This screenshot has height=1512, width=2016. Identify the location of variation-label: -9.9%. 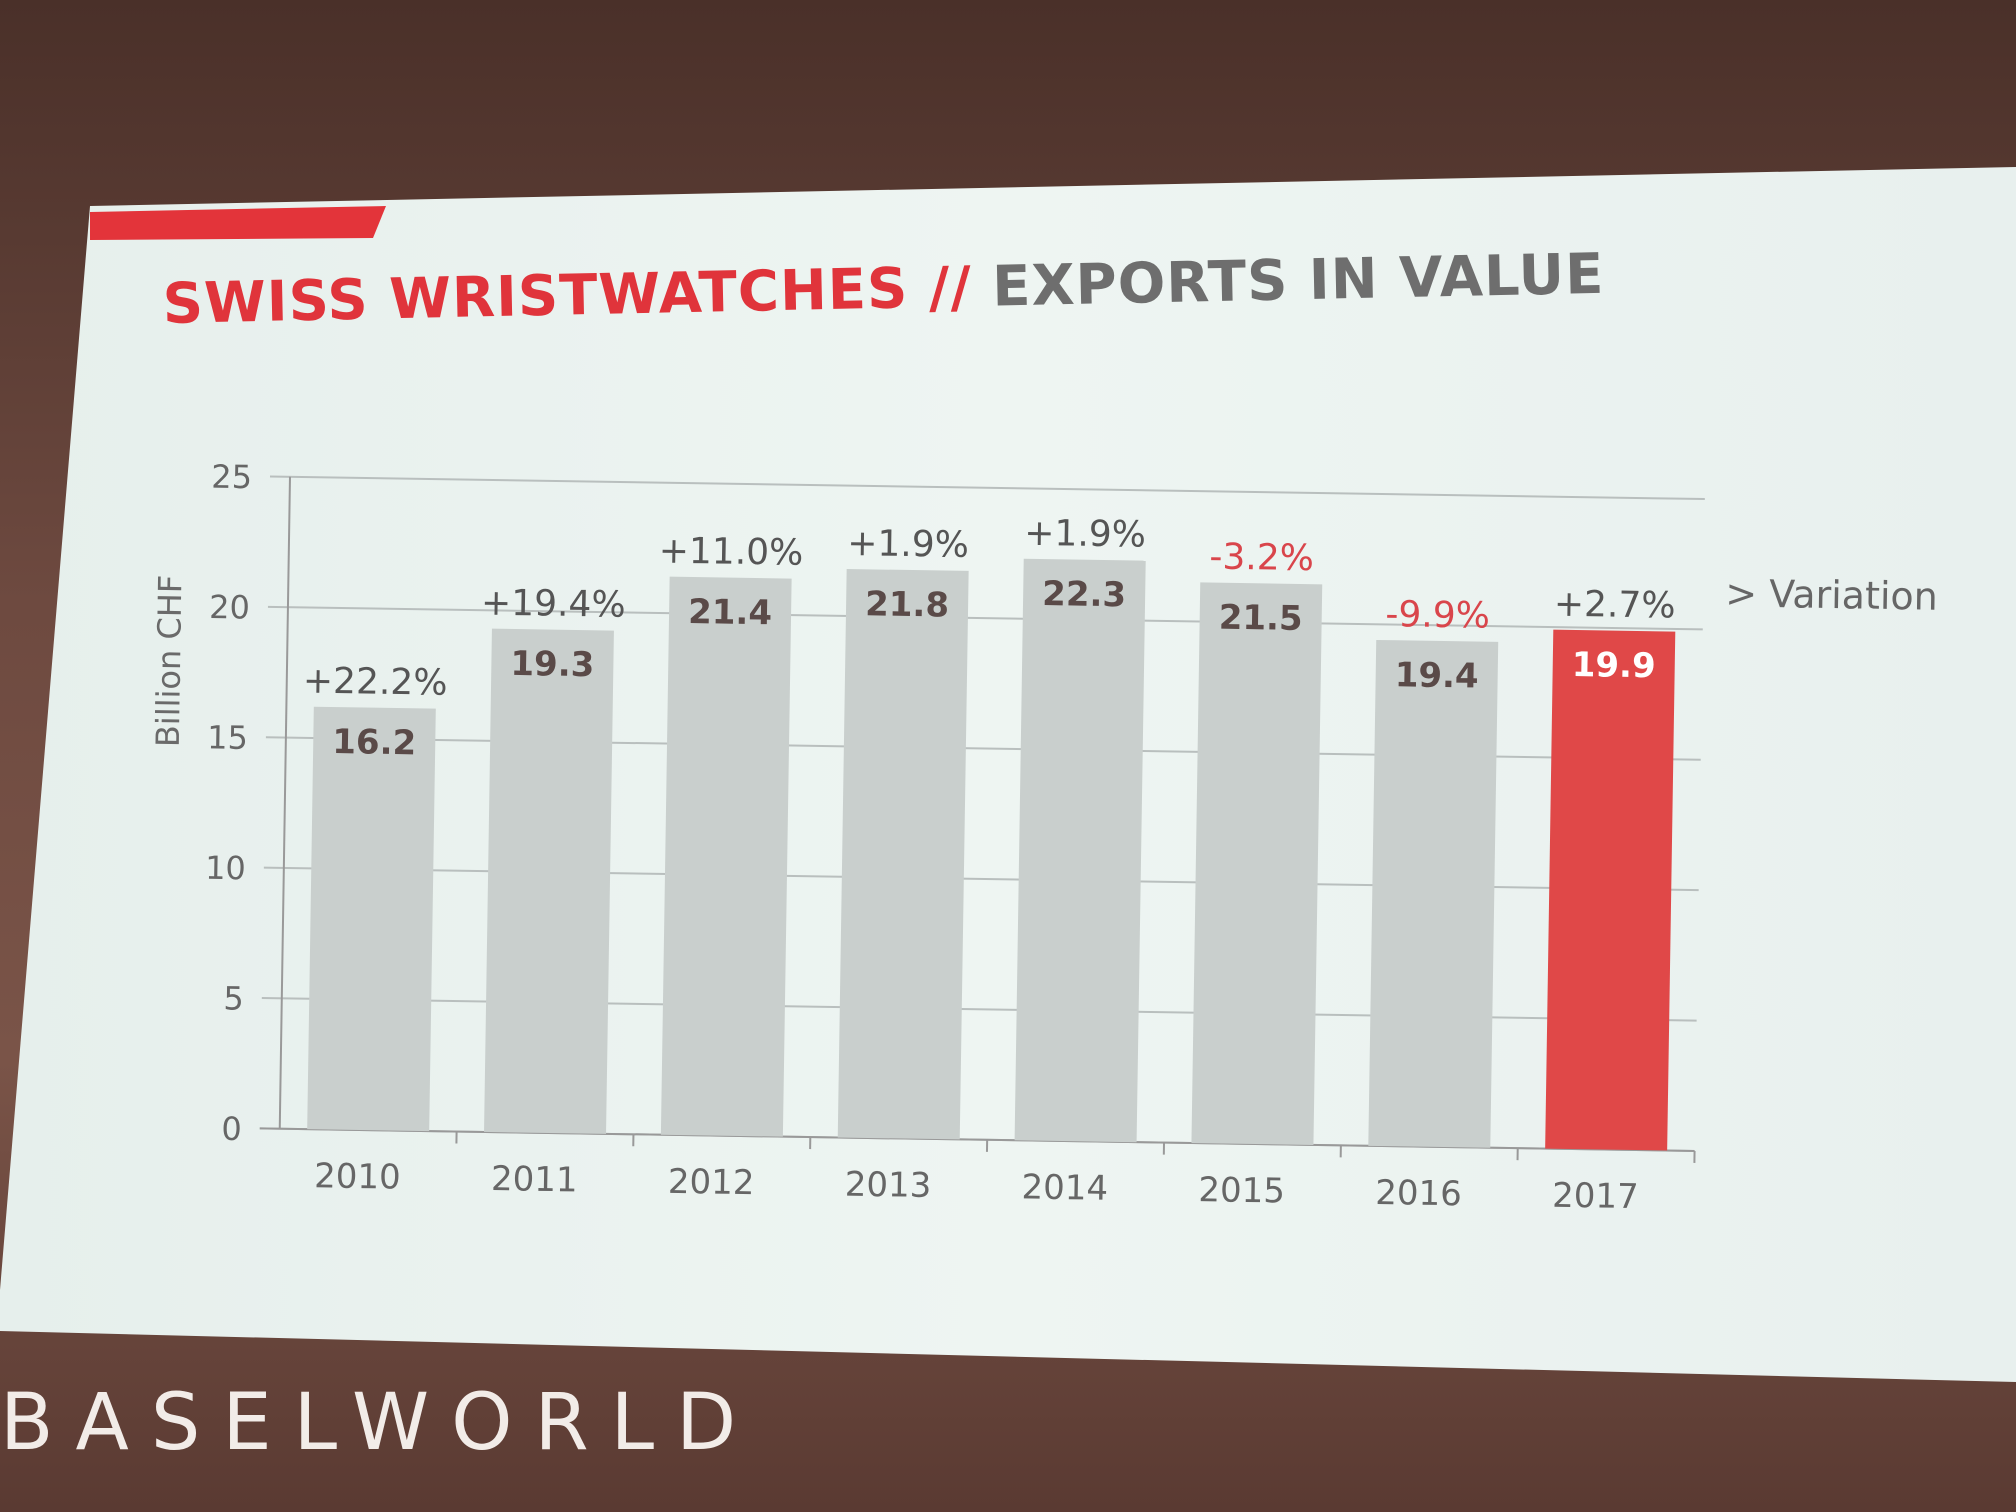
(1437, 615).